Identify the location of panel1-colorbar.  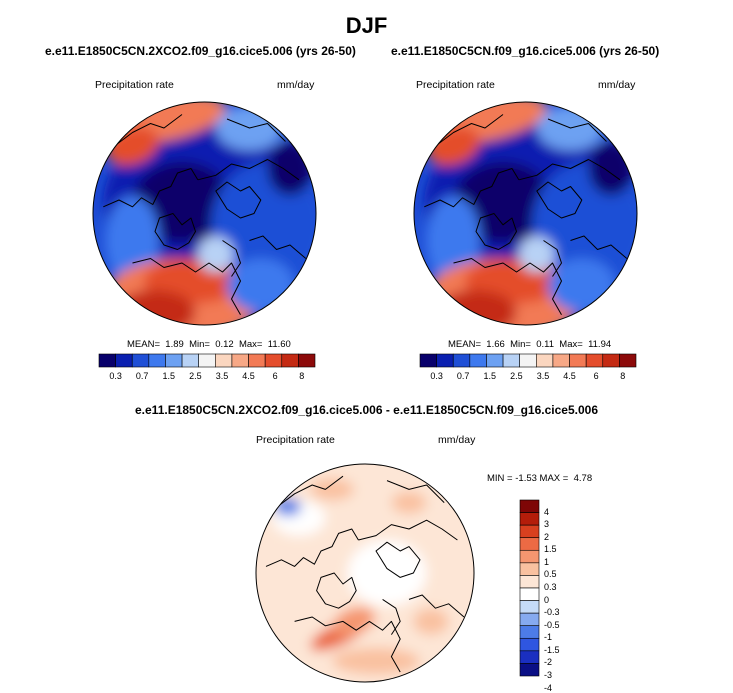
(207, 360).